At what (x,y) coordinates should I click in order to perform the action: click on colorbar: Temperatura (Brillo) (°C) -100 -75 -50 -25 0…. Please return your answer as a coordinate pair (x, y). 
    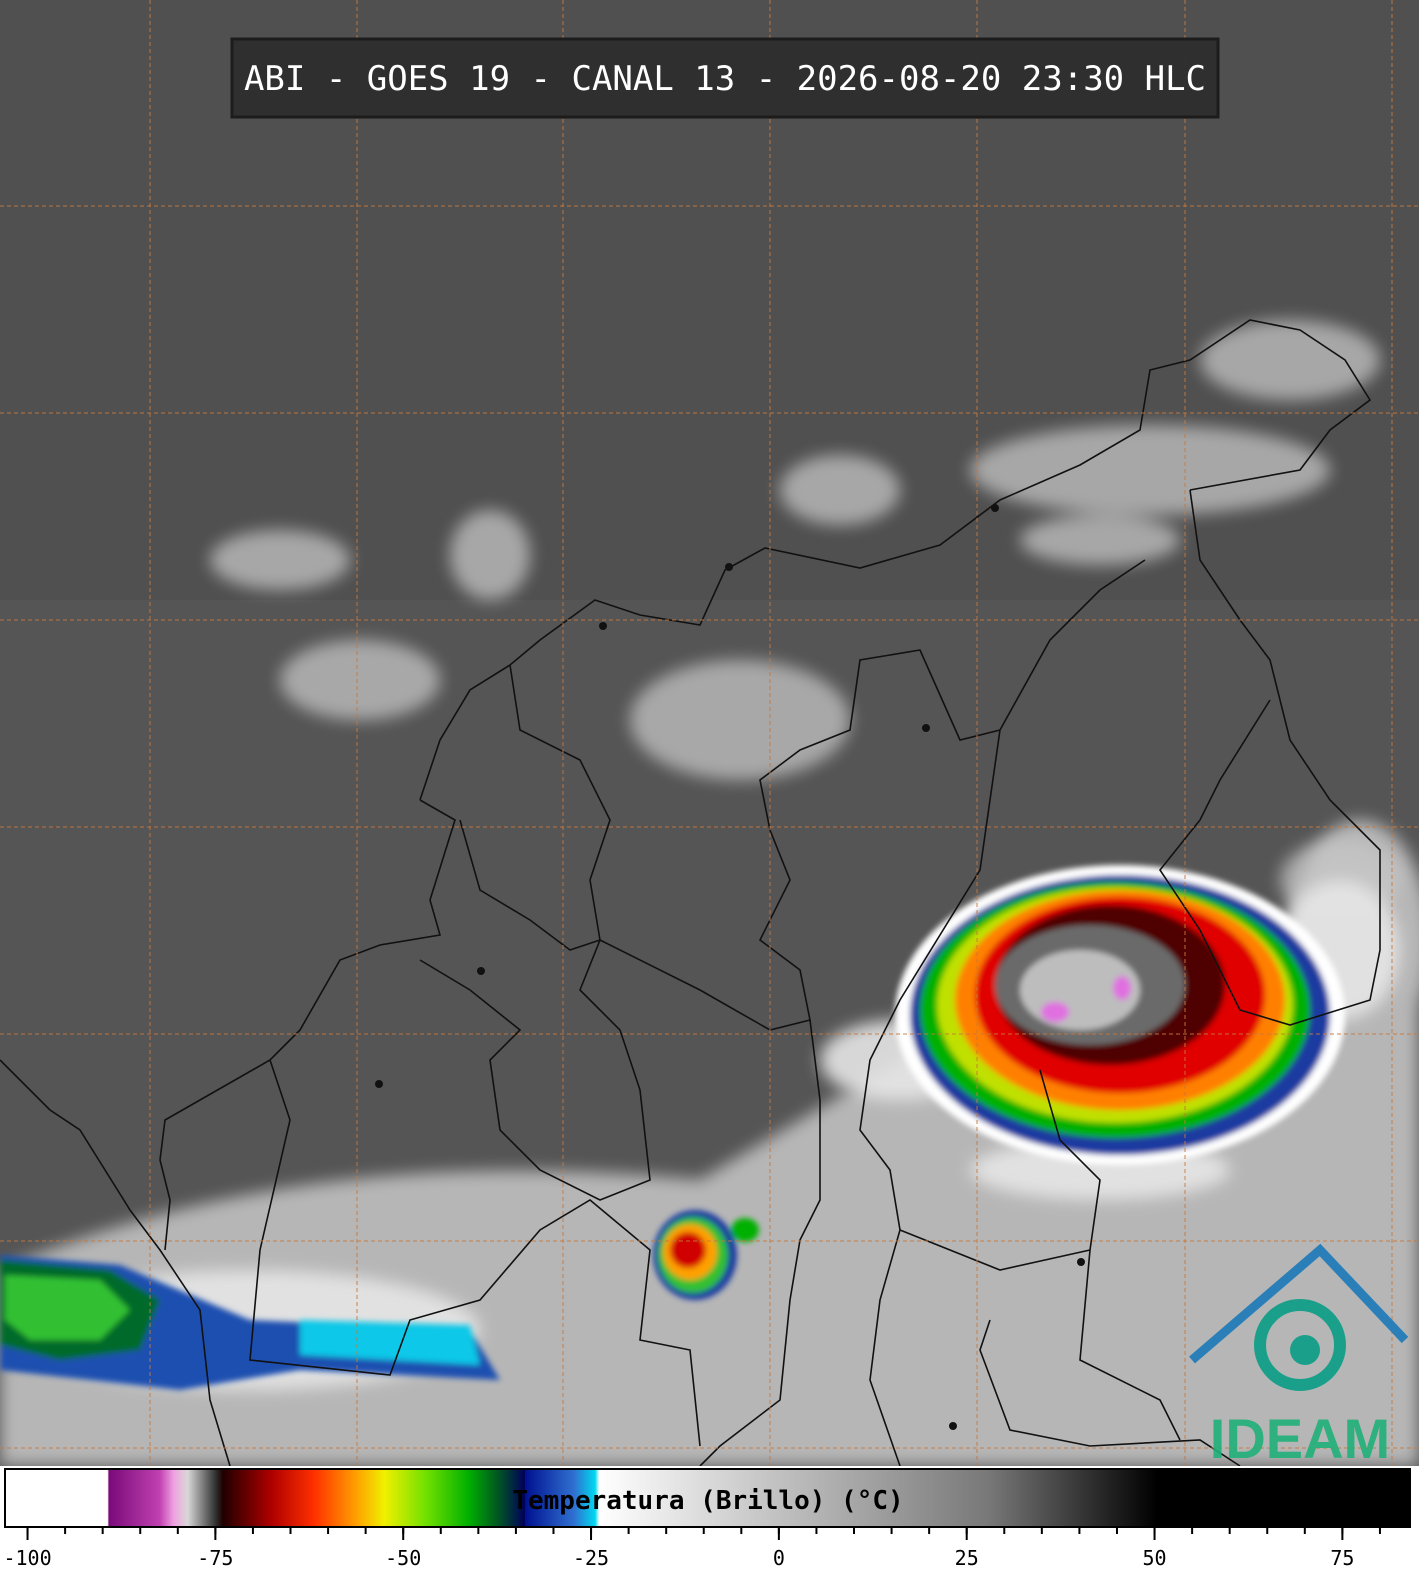
    Looking at the image, I should click on (709, 1521).